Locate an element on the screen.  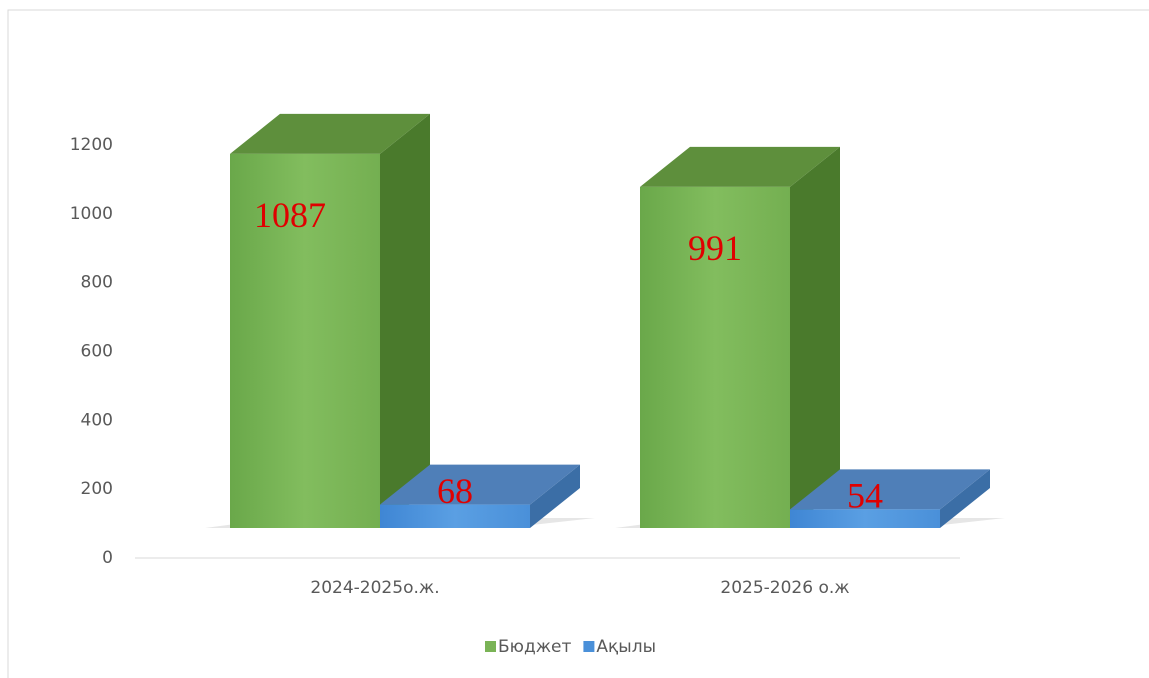
legend-label: Ақылы is located at coordinates (626, 647).